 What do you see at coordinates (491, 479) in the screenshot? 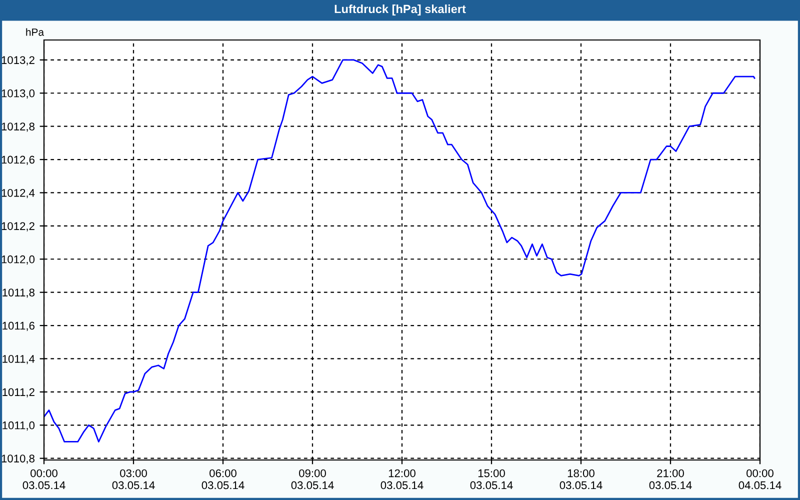
I see `x-tick-label: 15:00 03.05.14` at bounding box center [491, 479].